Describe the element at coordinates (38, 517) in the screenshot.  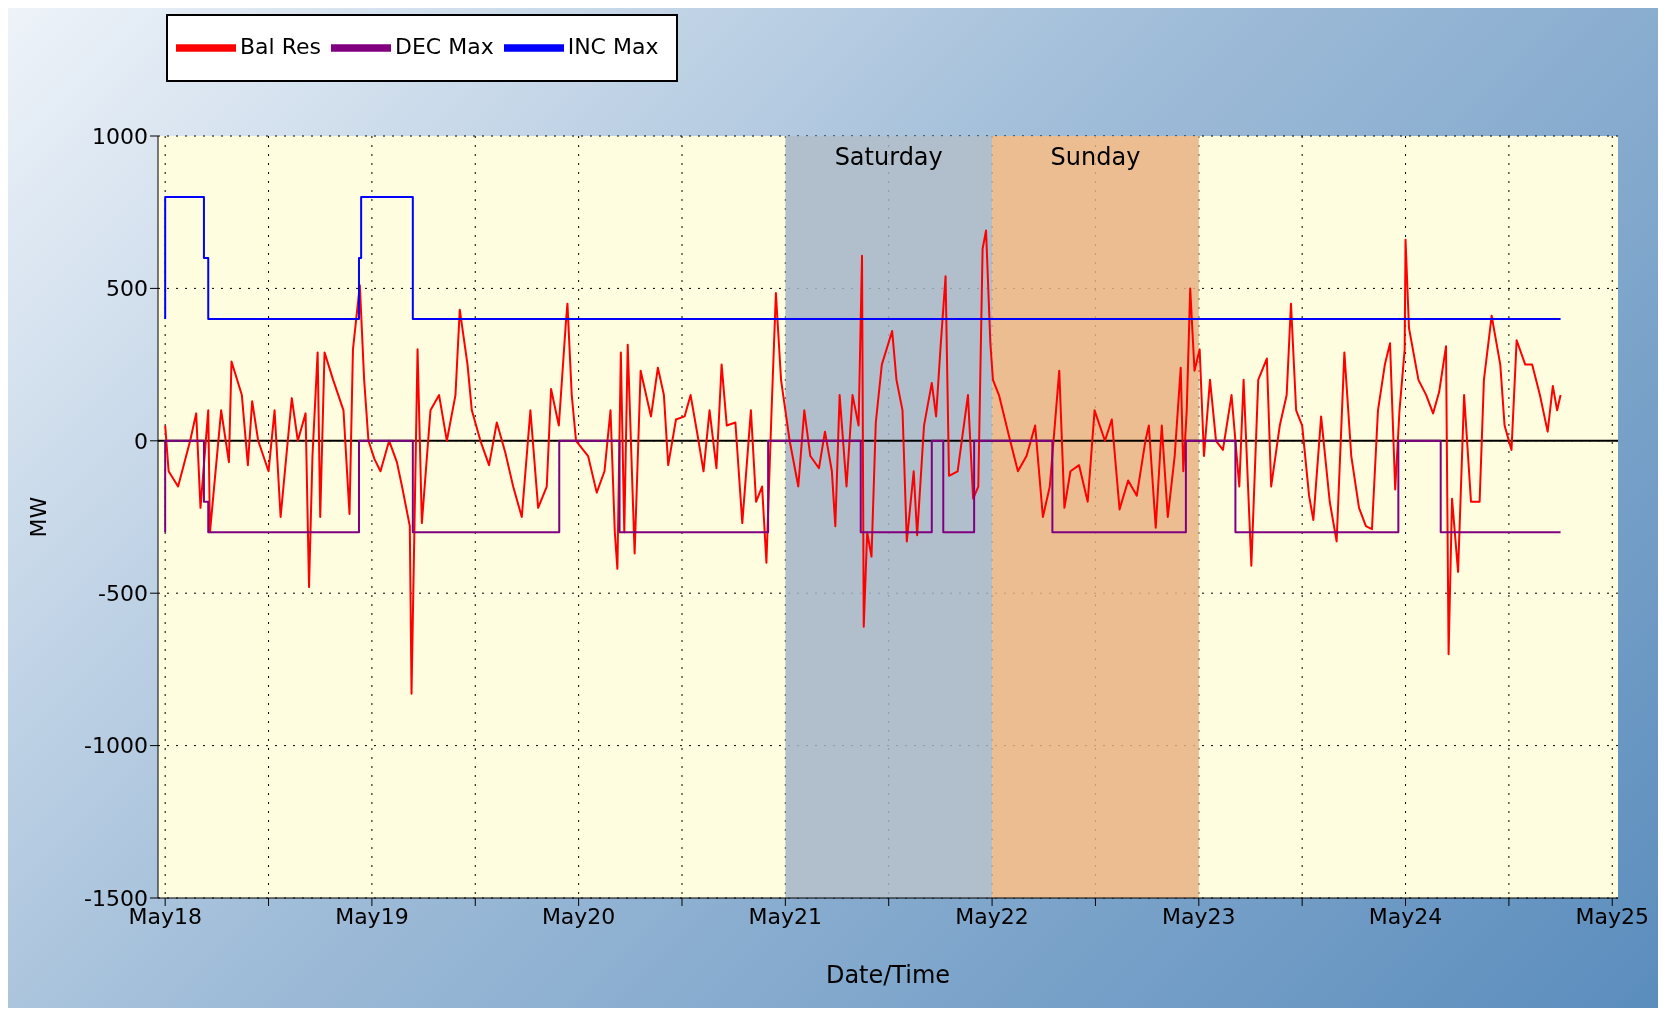
I see `y-axis-title: MW` at that location.